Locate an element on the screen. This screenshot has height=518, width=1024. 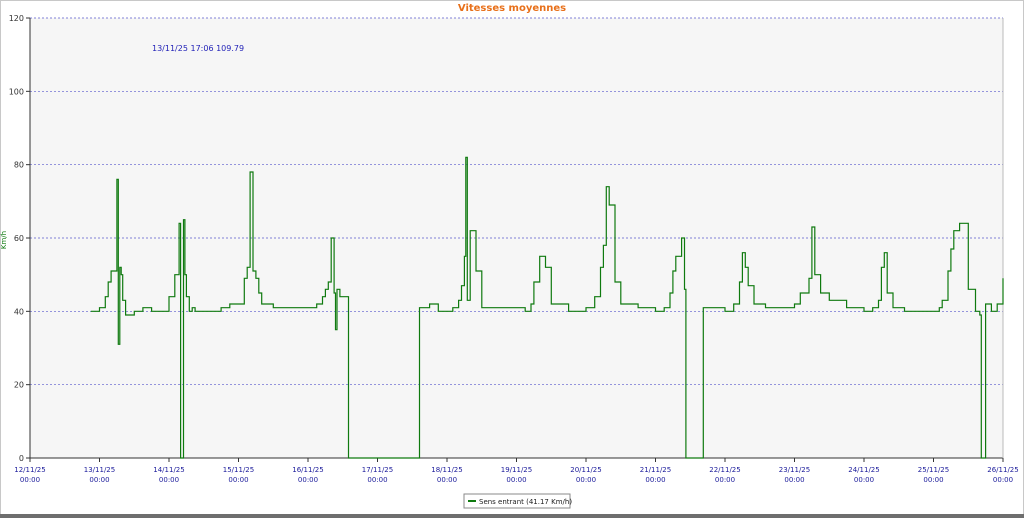
y-tick-label-120: 120 is located at coordinates (16, 18).